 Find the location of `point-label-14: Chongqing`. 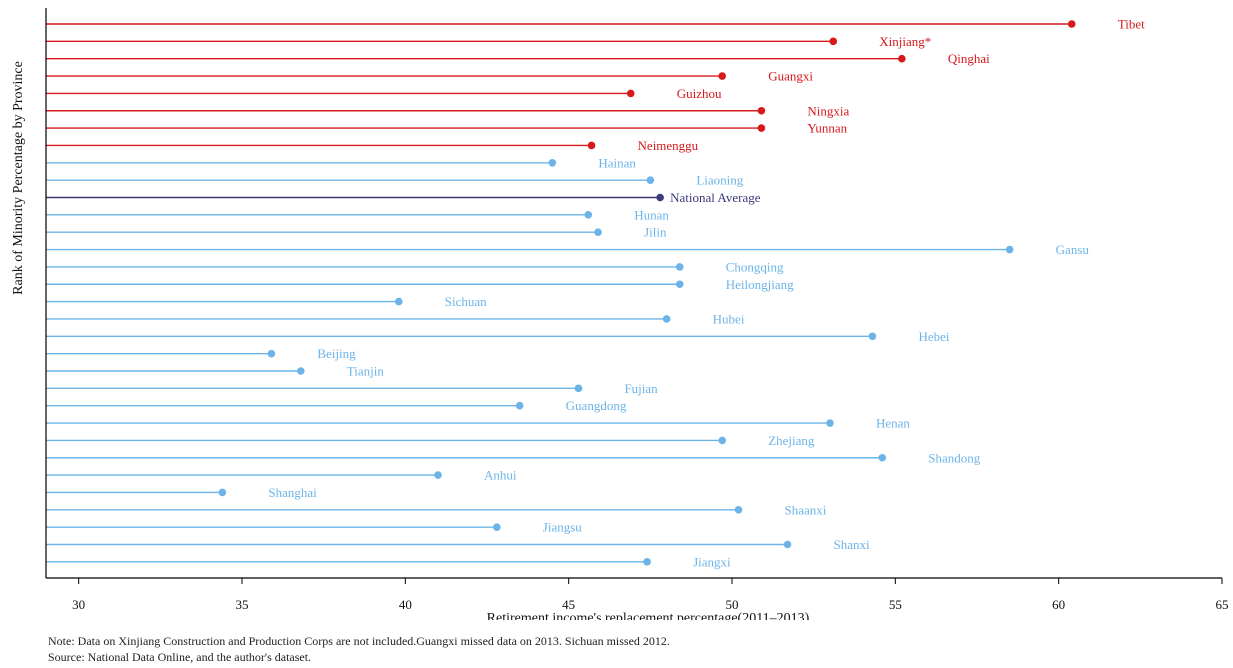

point-label-14: Chongqing is located at coordinates (755, 266).